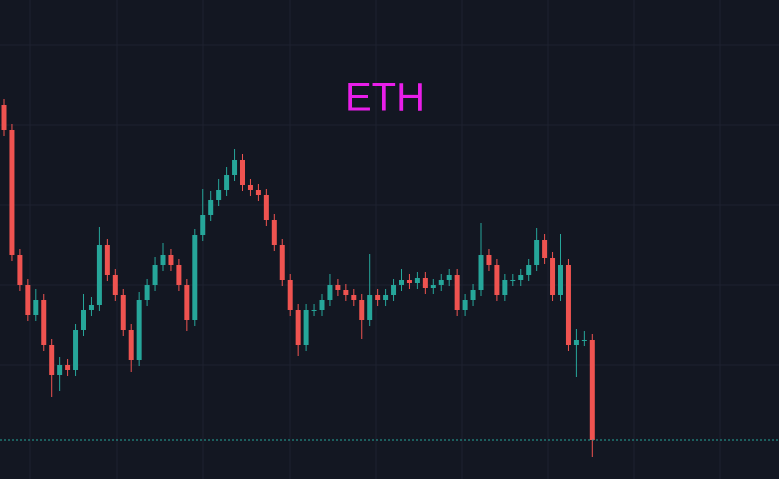  What do you see at coordinates (385, 98) in the screenshot?
I see `chart-title: ETH` at bounding box center [385, 98].